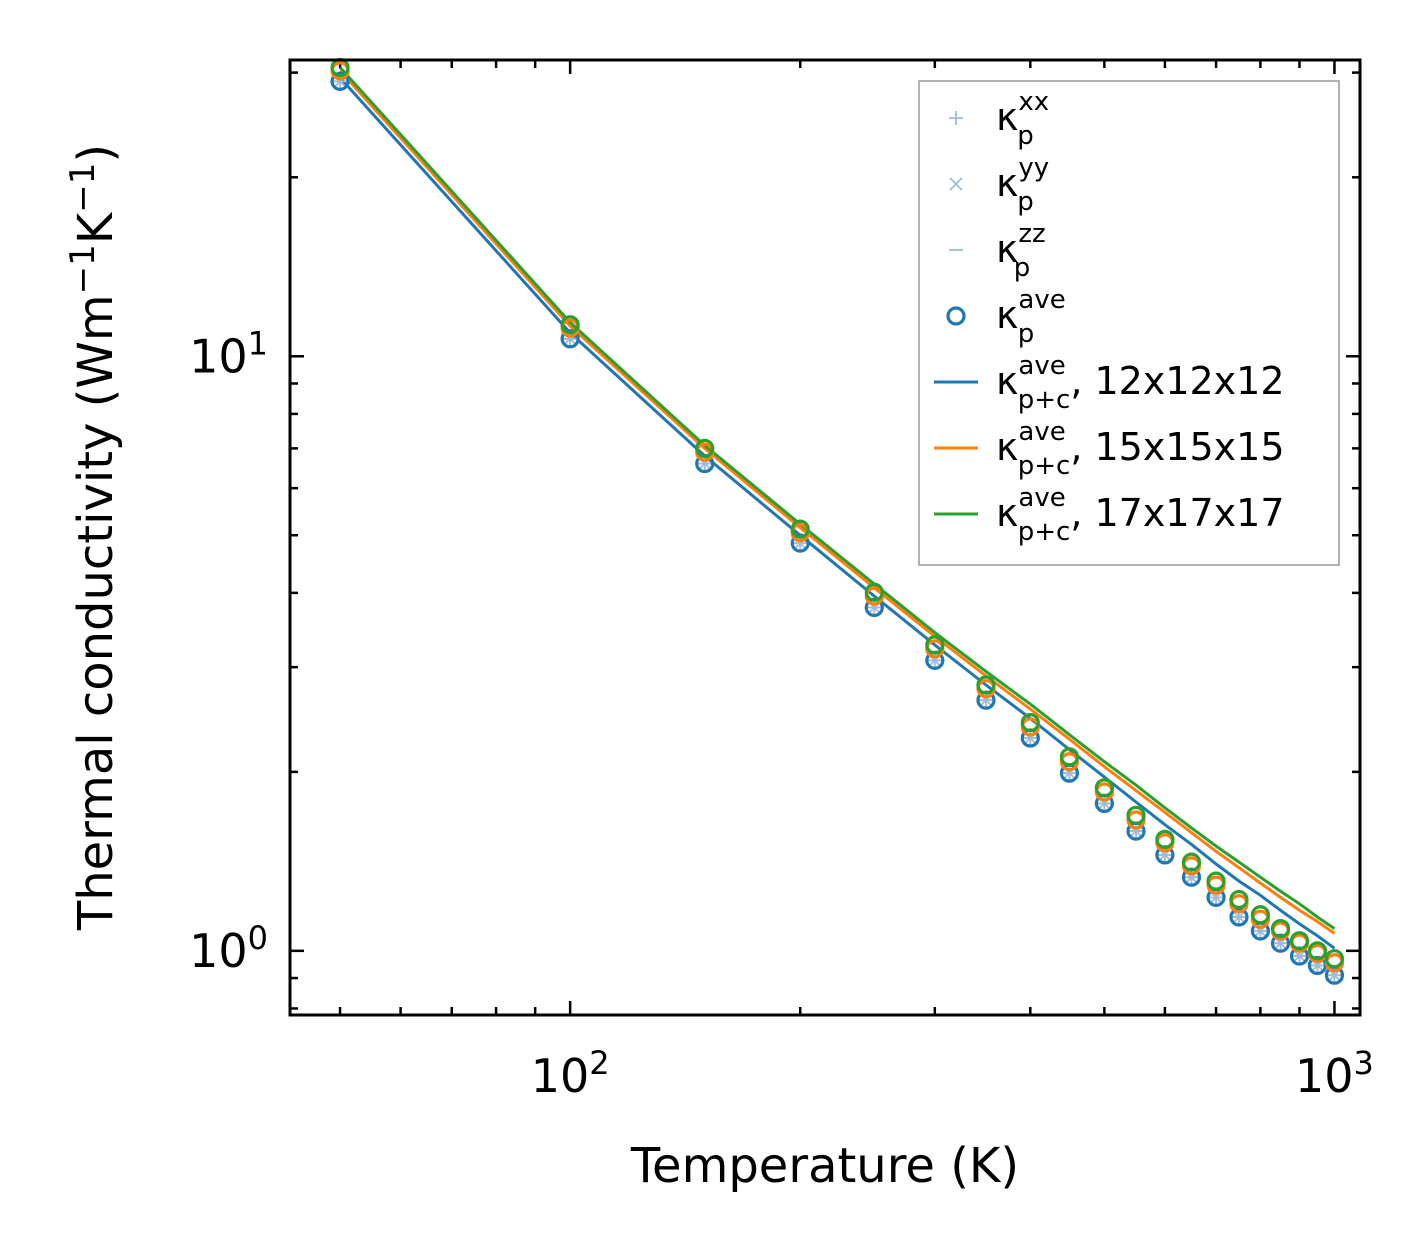 The width and height of the screenshot is (1421, 1254). Describe the element at coordinates (1177, 447) in the screenshot. I see `legend-suffix: , 15x15x15` at that location.